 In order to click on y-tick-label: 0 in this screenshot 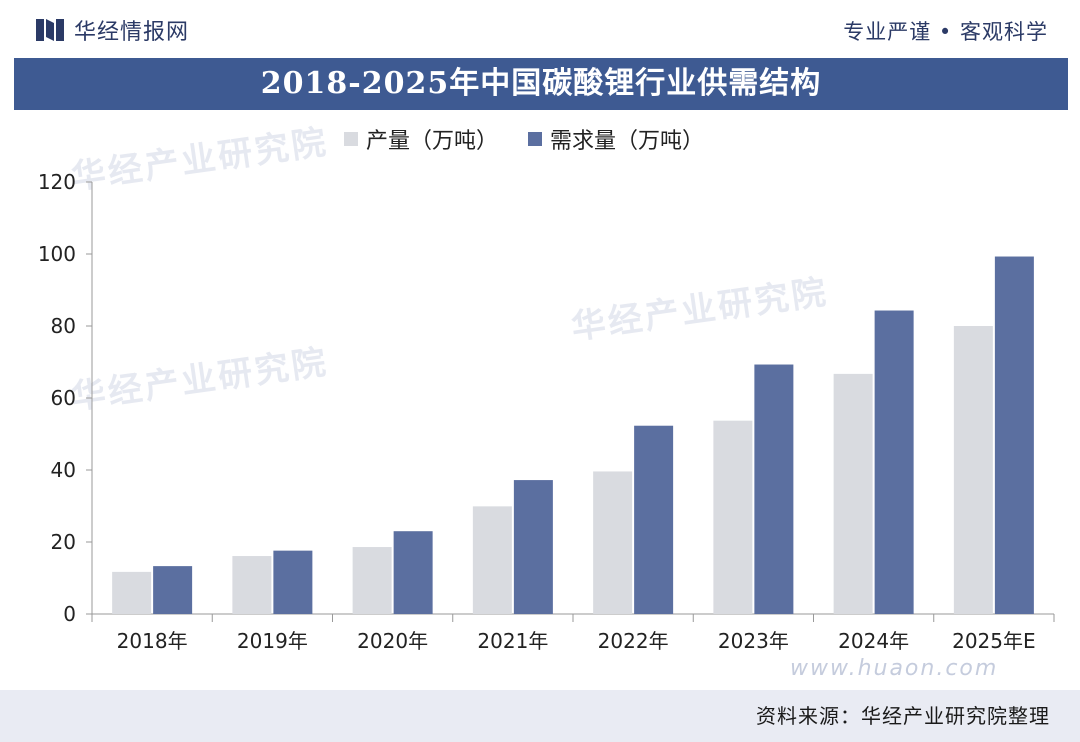, I will do `click(69, 614)`.